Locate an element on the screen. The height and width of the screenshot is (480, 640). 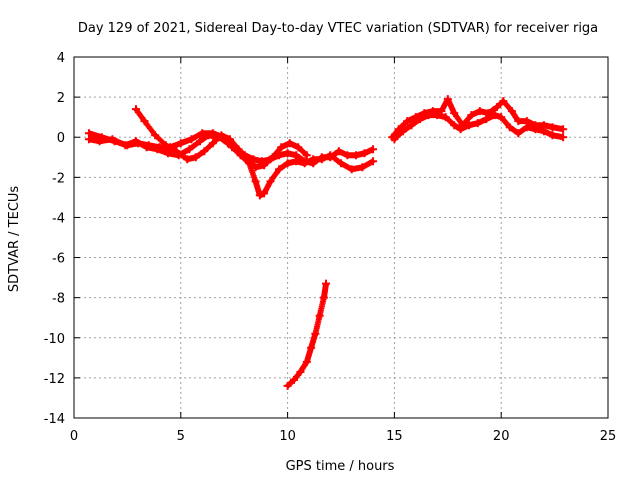
series-track-c is located at coordinates (221, 138).